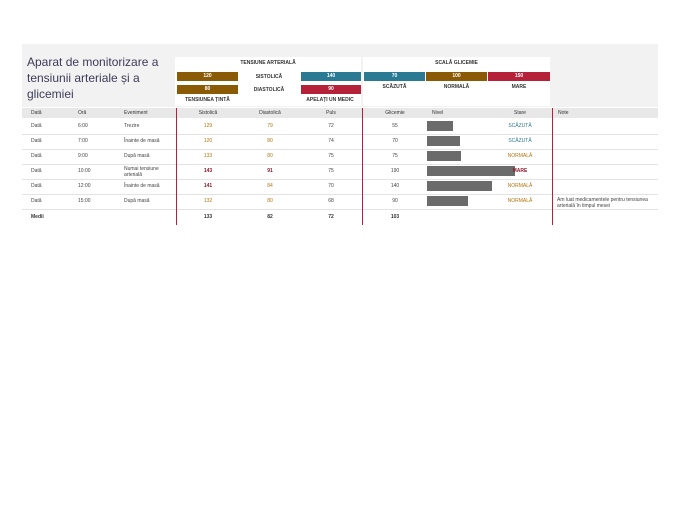  What do you see at coordinates (37, 217) in the screenshot?
I see `averages-label: Medii` at bounding box center [37, 217].